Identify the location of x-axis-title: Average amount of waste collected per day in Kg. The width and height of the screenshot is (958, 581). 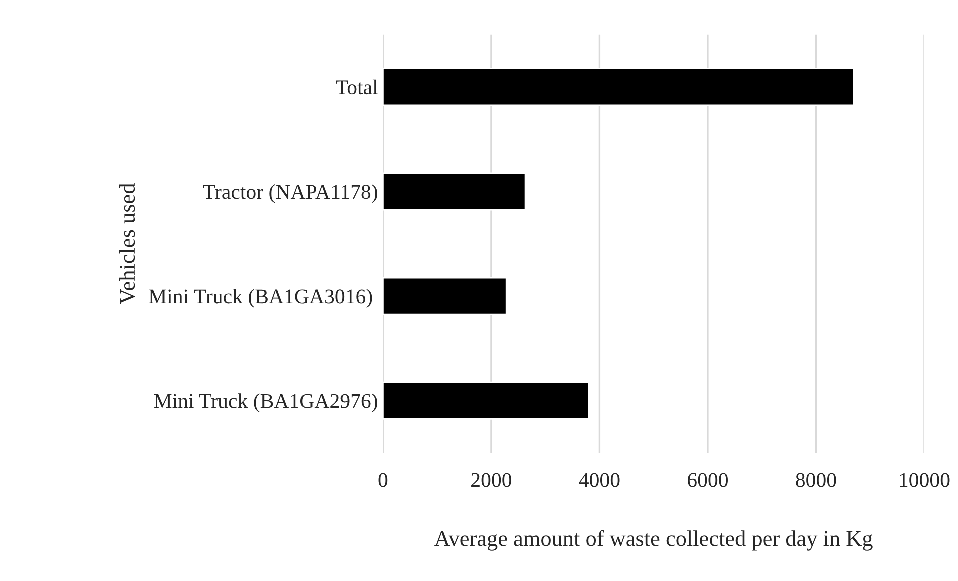
(653, 540).